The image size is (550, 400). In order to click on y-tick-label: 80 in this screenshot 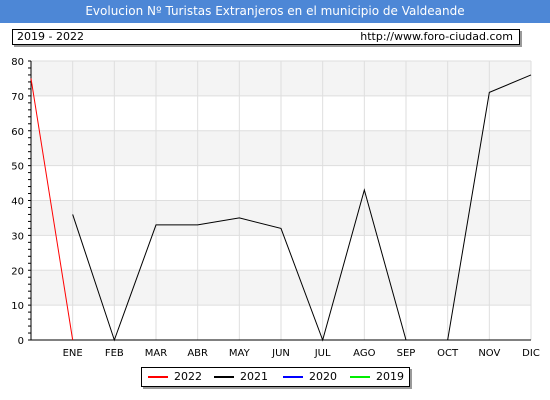, I will do `click(17, 62)`.